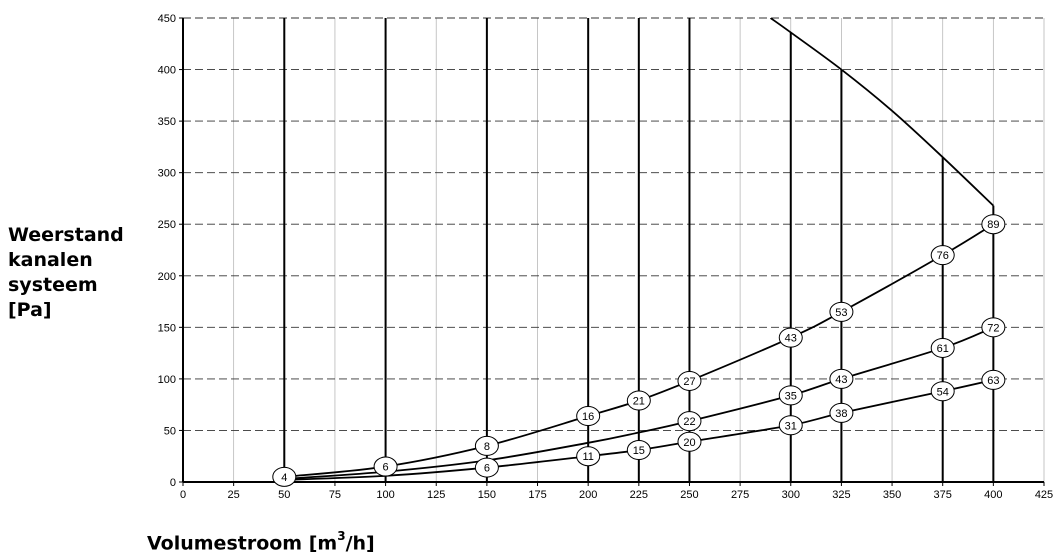 The image size is (1056, 559). I want to click on x-tick-label: 125, so click(436, 495).